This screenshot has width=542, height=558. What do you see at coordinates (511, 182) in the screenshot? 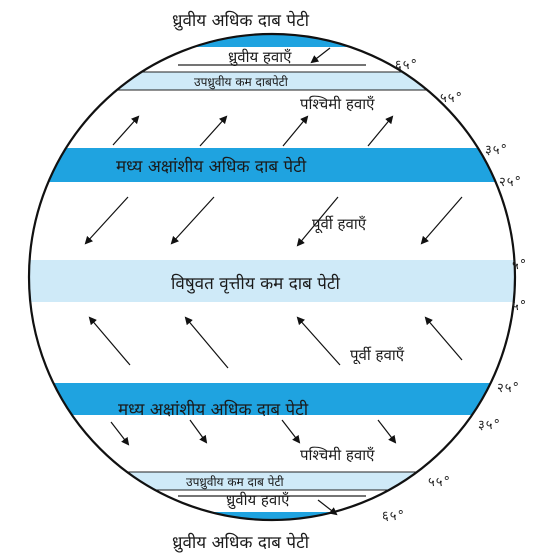
I see `lat-25-n: २५°` at bounding box center [511, 182].